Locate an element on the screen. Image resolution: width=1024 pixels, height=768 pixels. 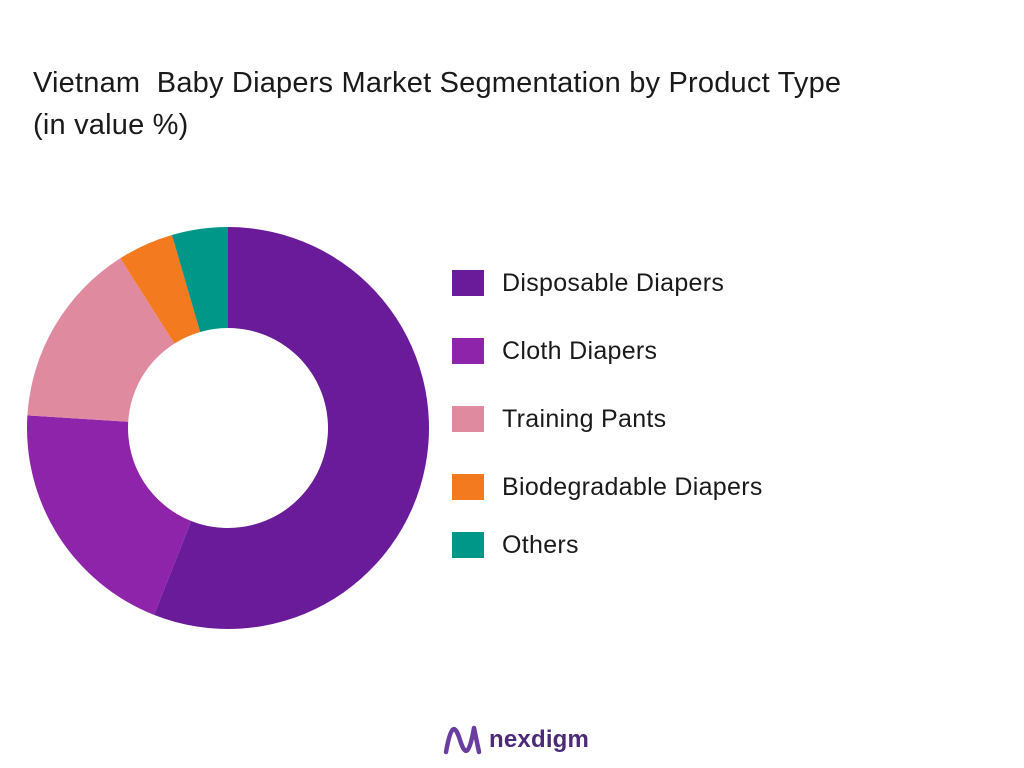
legend-item-others: Others is located at coordinates (515, 545).